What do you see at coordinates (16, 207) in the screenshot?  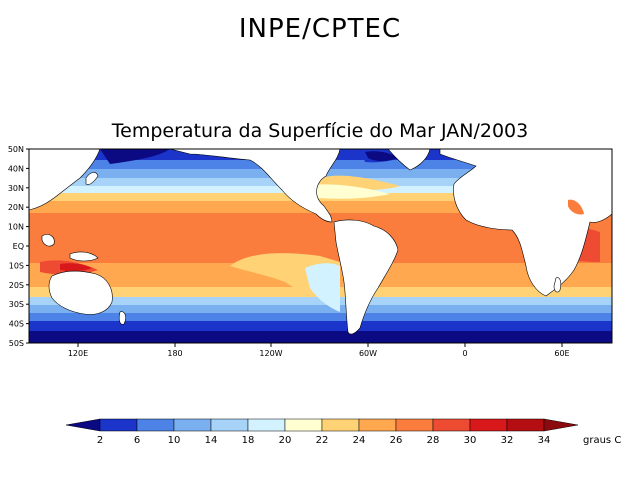 I see `lat-label: 20N` at bounding box center [16, 207].